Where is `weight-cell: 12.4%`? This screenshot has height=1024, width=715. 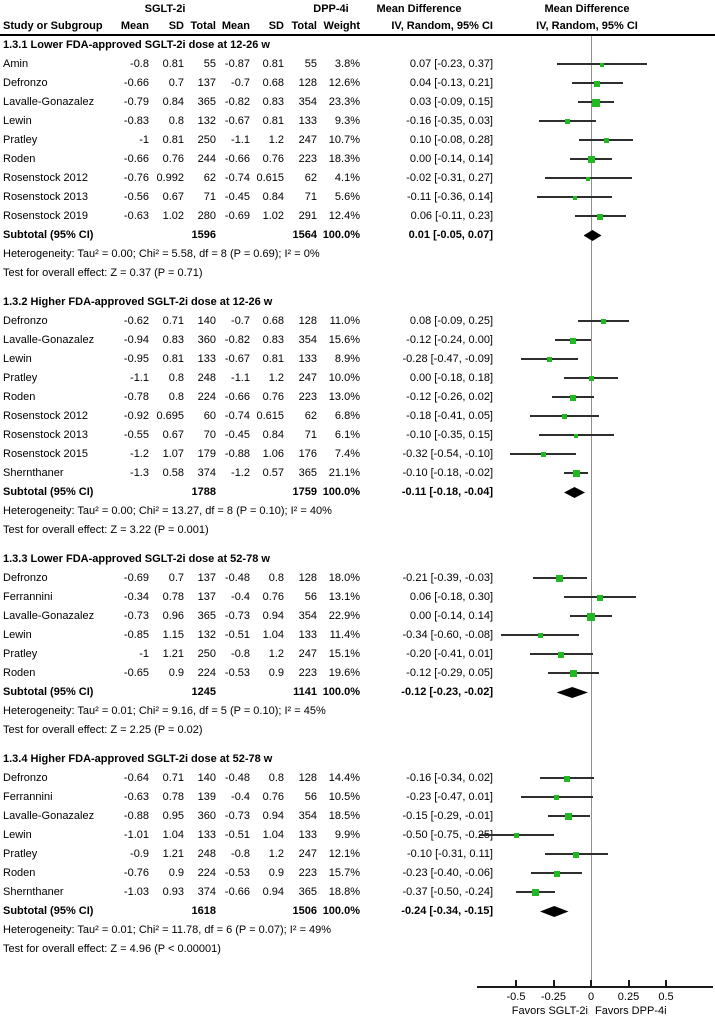 weight-cell: 12.4% is located at coordinates (344, 216).